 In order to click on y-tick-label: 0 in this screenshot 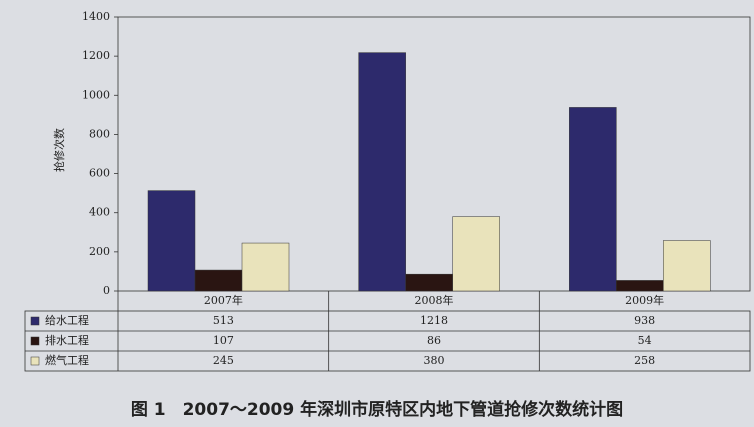, I will do `click(106, 290)`.